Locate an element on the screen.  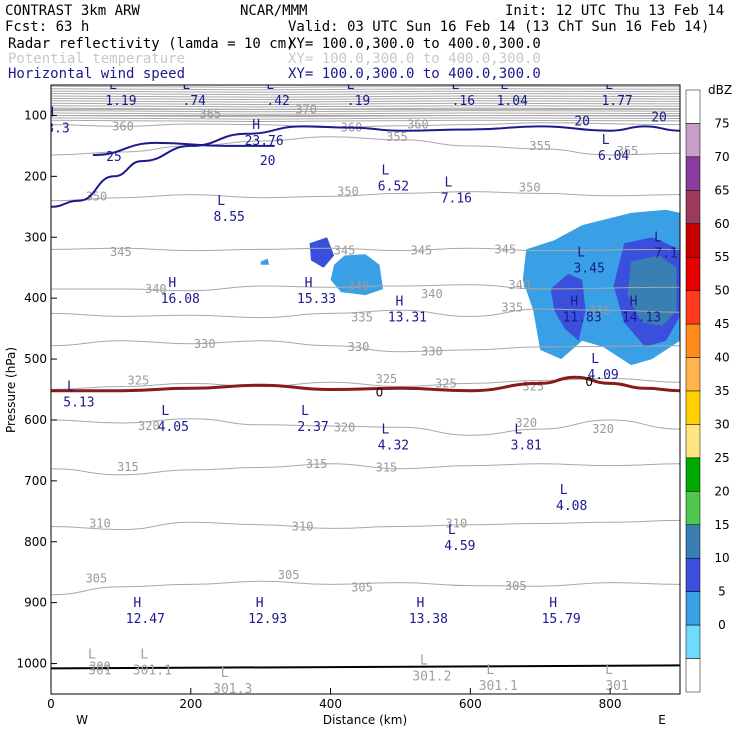
y-tick-label: 500 is located at coordinates (35, 359).